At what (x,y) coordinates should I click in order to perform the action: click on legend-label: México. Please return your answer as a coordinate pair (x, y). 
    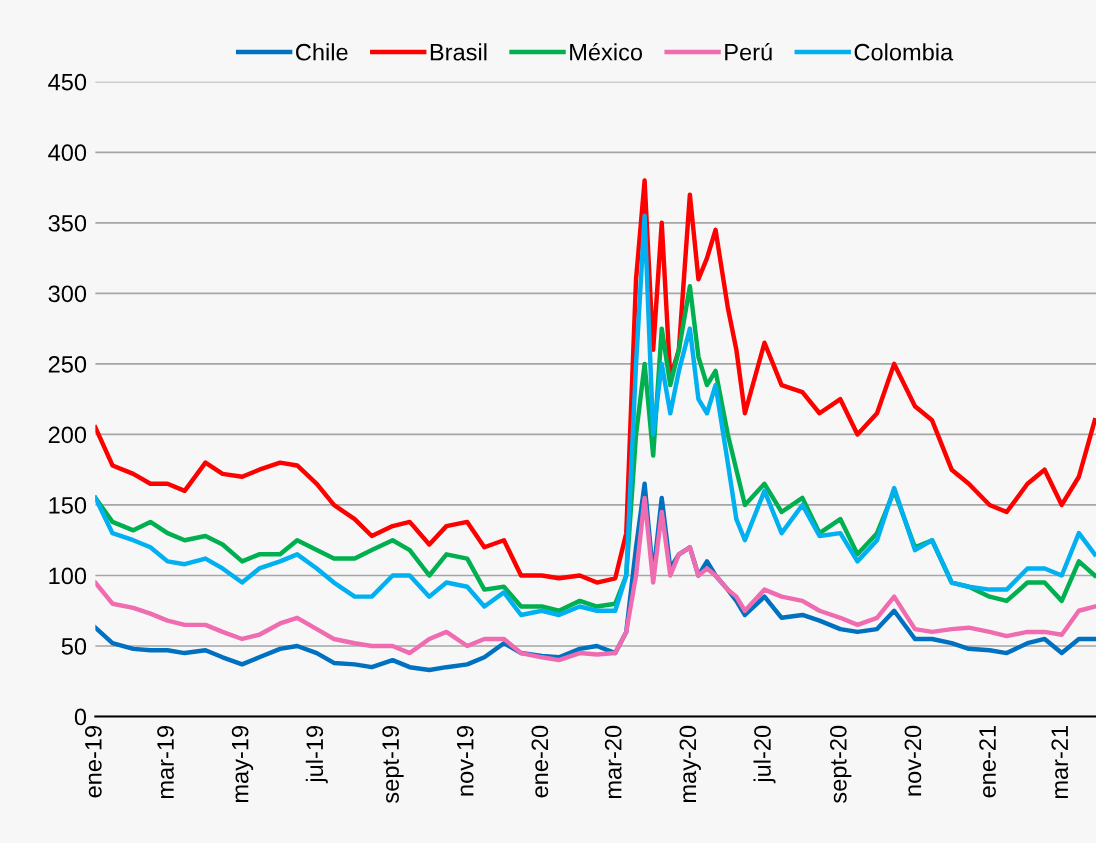
    Looking at the image, I should click on (606, 51).